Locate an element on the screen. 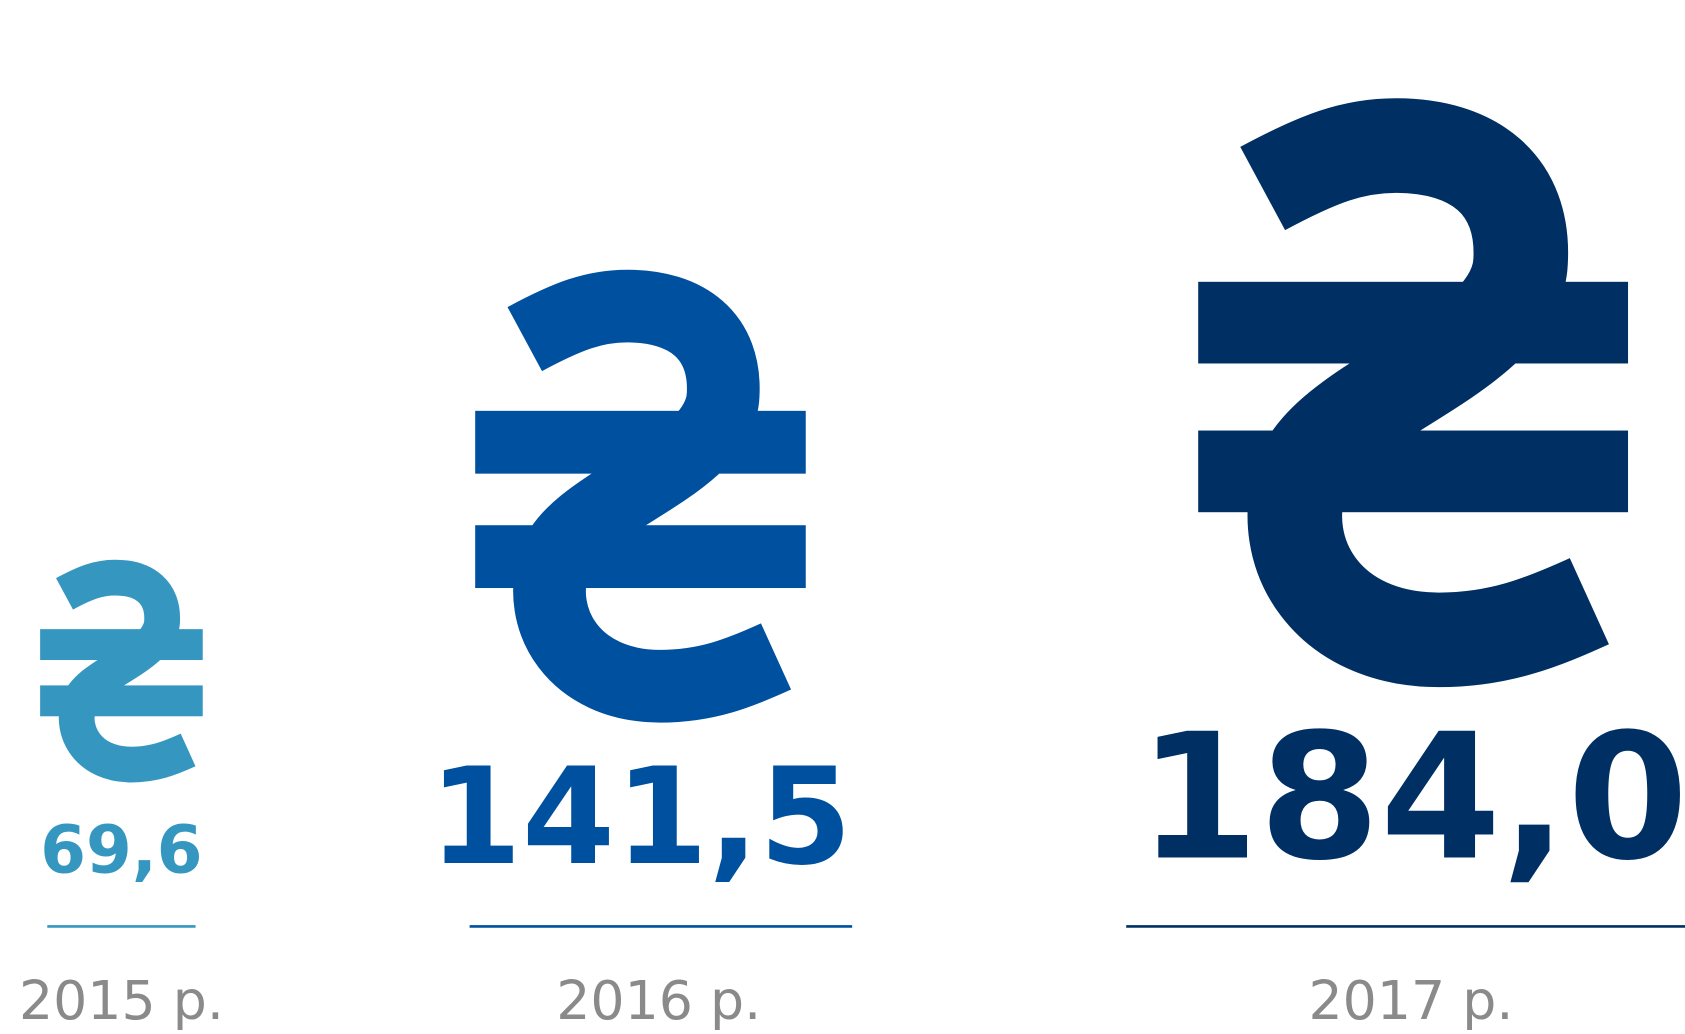 The height and width of the screenshot is (1034, 1685). year-label: 2015 р. is located at coordinates (121, 1000).